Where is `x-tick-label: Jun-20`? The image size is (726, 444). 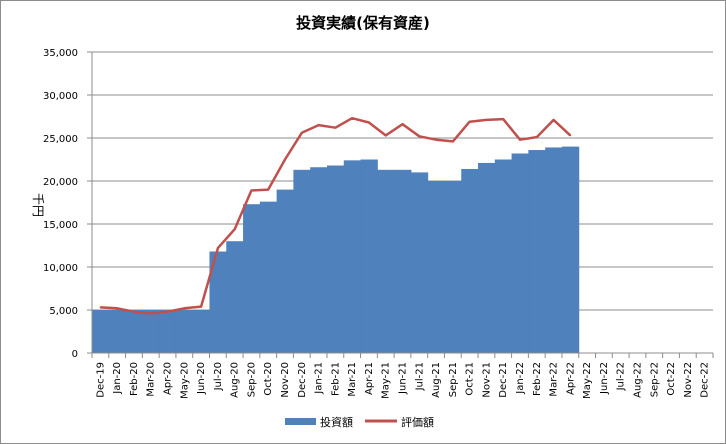 x-tick-label: Jun-20 is located at coordinates (201, 378).